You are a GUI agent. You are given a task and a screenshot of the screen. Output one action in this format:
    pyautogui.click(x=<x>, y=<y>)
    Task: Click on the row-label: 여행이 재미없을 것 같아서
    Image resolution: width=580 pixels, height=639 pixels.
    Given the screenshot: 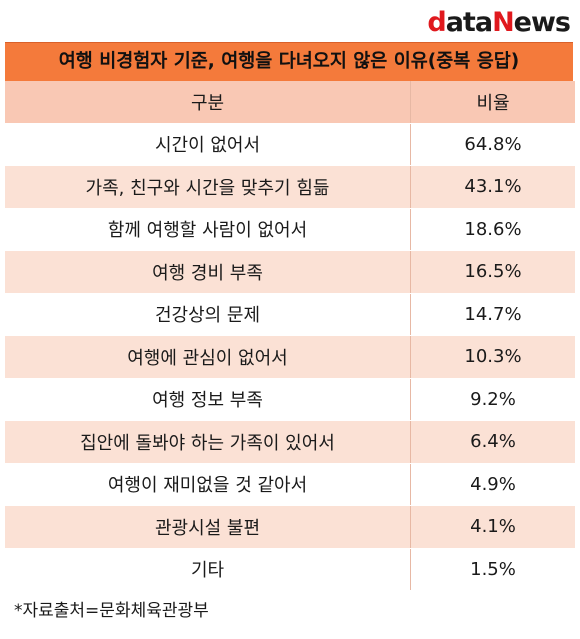 What is the action you would take?
    pyautogui.click(x=208, y=484)
    